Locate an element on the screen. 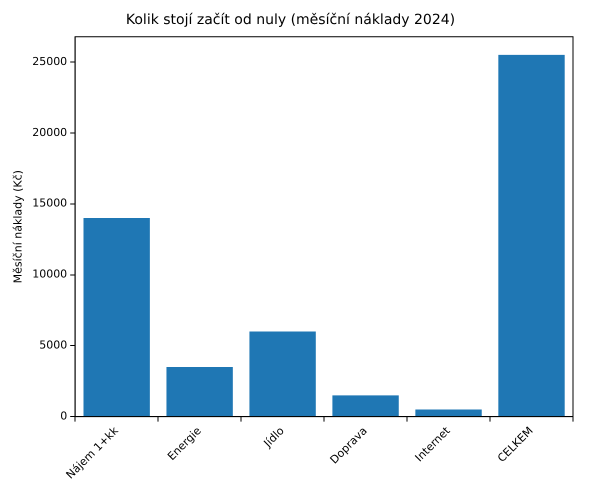  y-tick-label: 20000 is located at coordinates (50, 132).